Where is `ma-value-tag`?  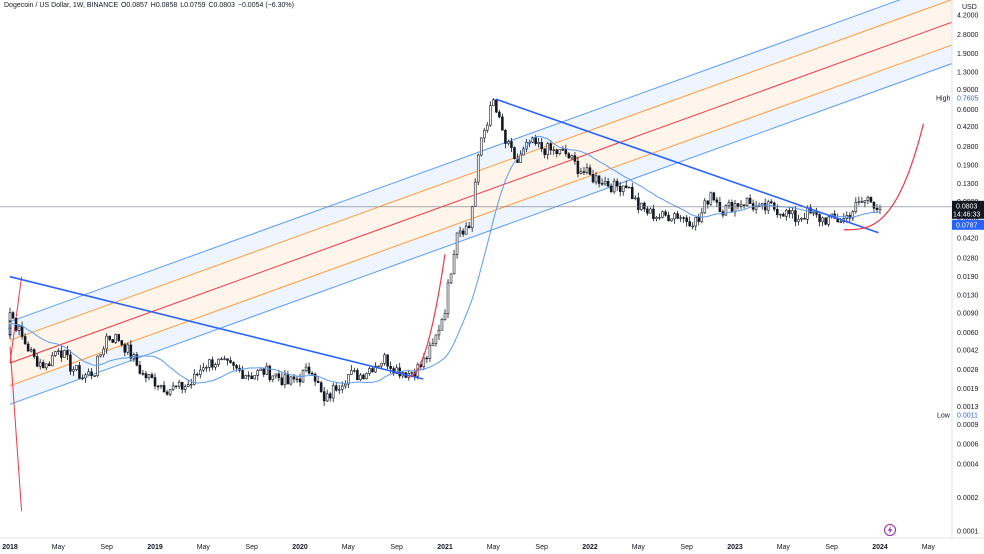
ma-value-tag is located at coordinates (968, 224).